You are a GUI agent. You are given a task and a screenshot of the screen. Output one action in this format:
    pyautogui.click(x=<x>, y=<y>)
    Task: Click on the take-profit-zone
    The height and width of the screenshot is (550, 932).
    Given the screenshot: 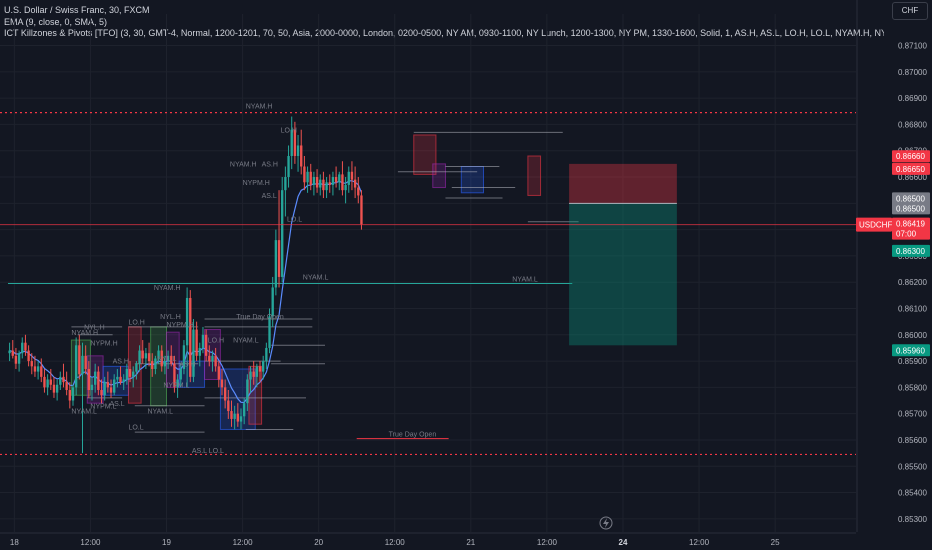 What is the action you would take?
    pyautogui.click(x=623, y=274)
    